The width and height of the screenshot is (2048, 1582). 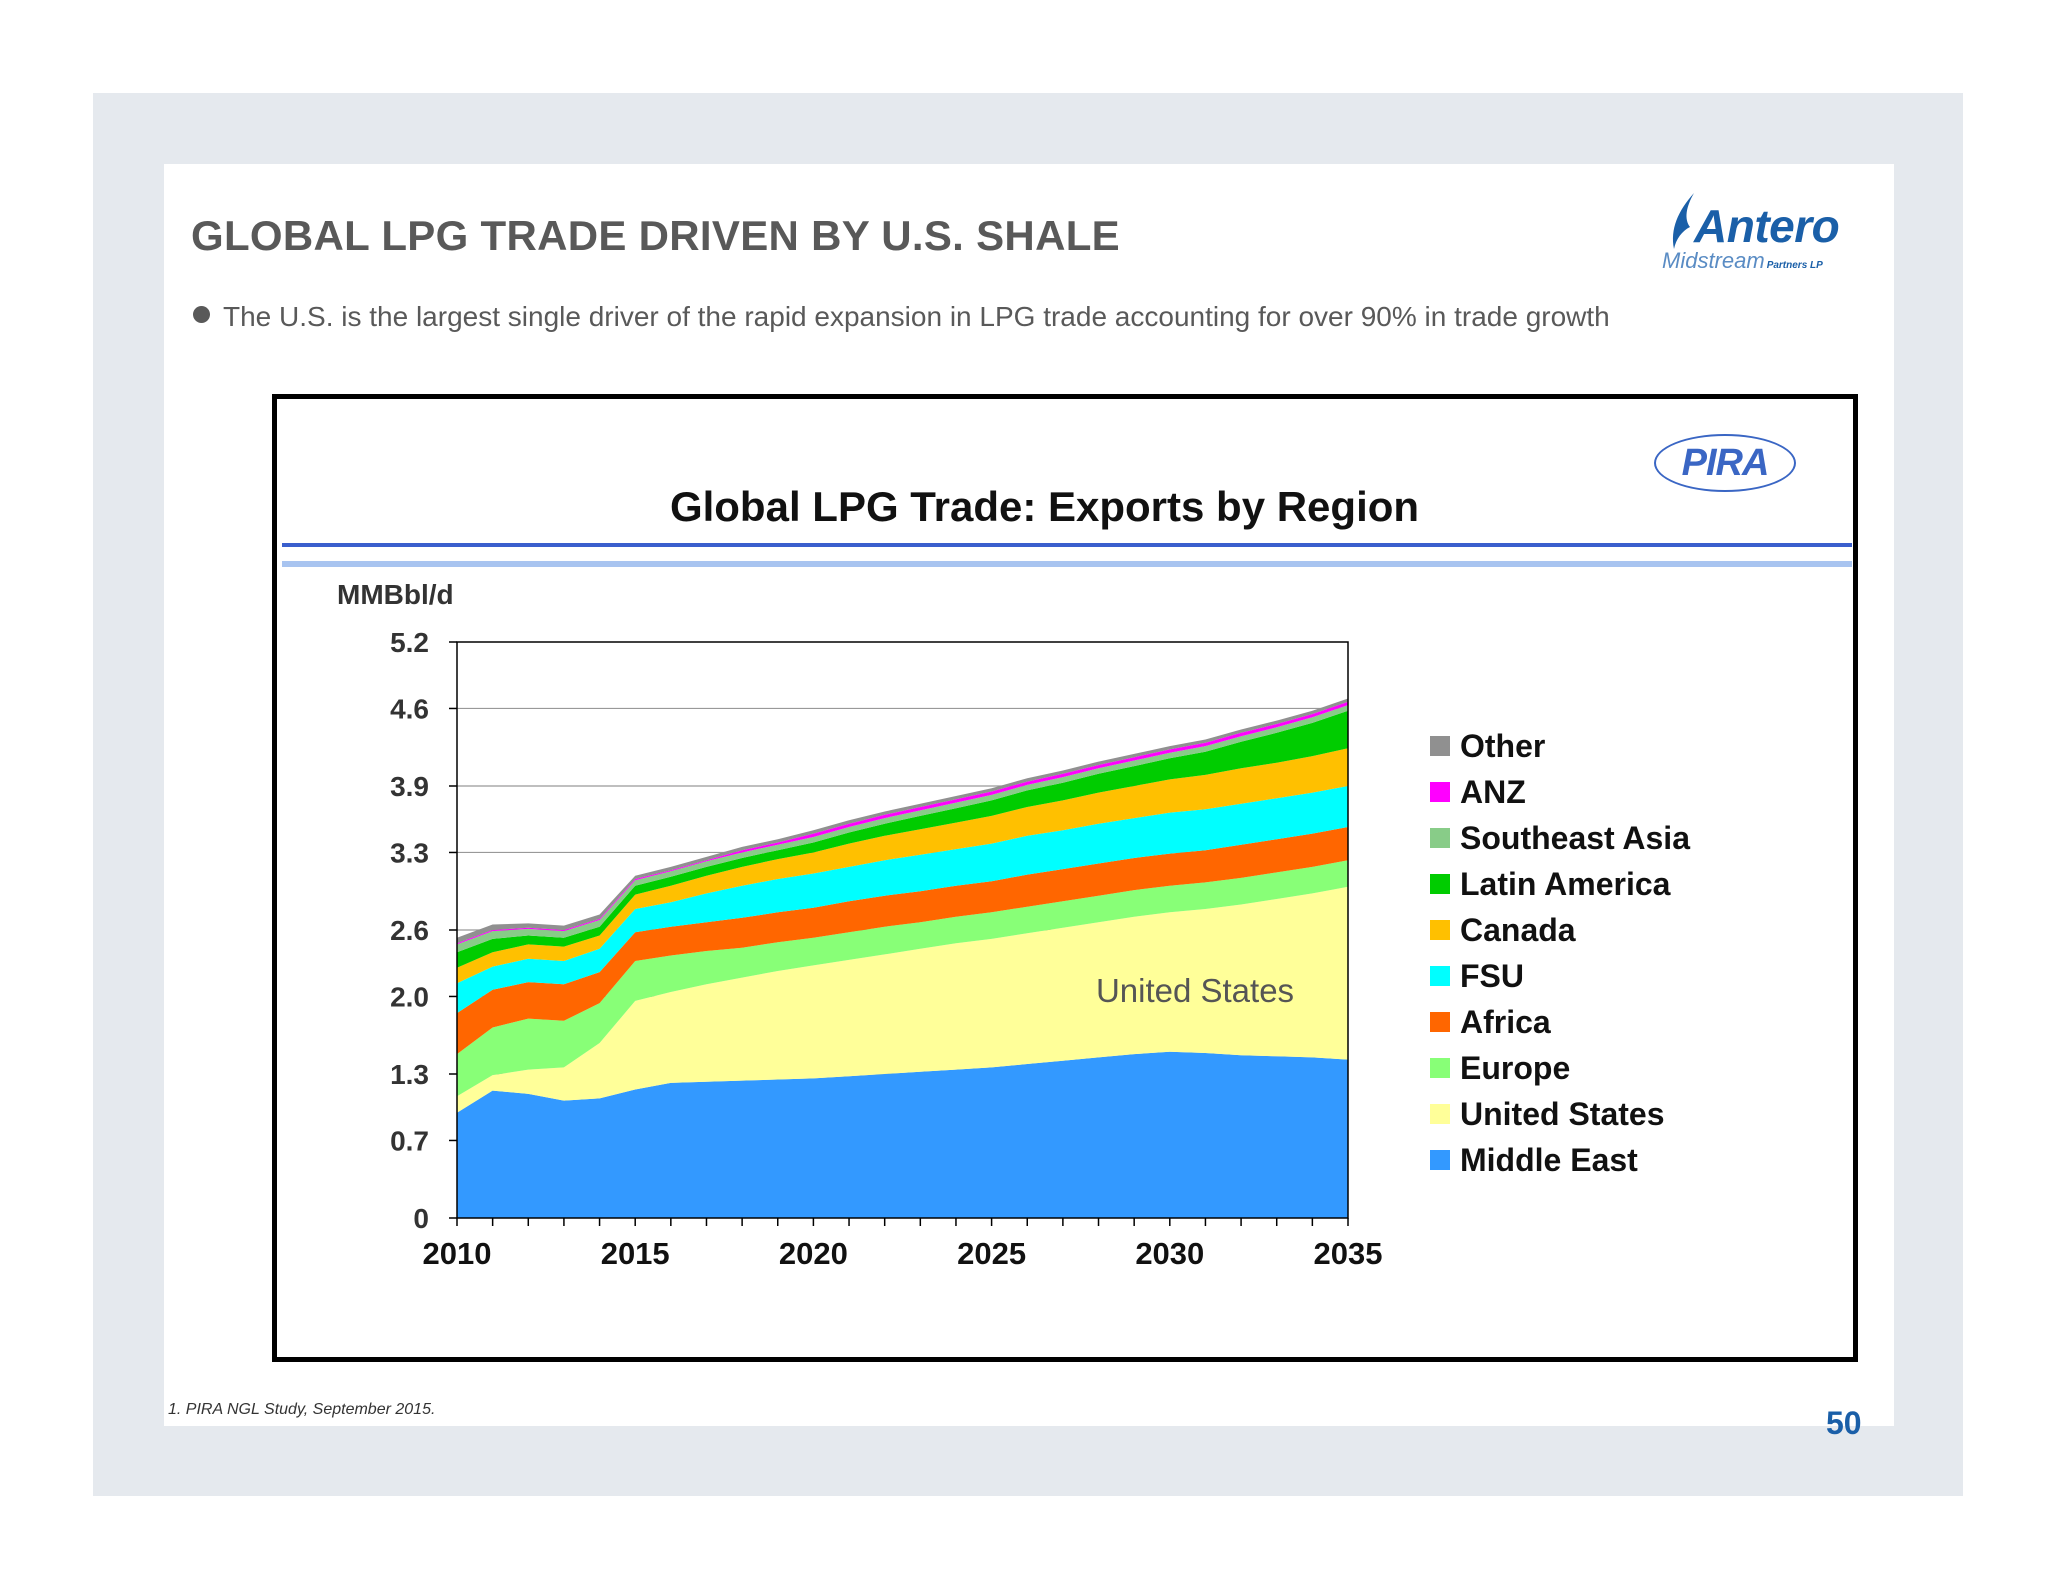 I want to click on legend-label: FSU, so click(x=1492, y=976).